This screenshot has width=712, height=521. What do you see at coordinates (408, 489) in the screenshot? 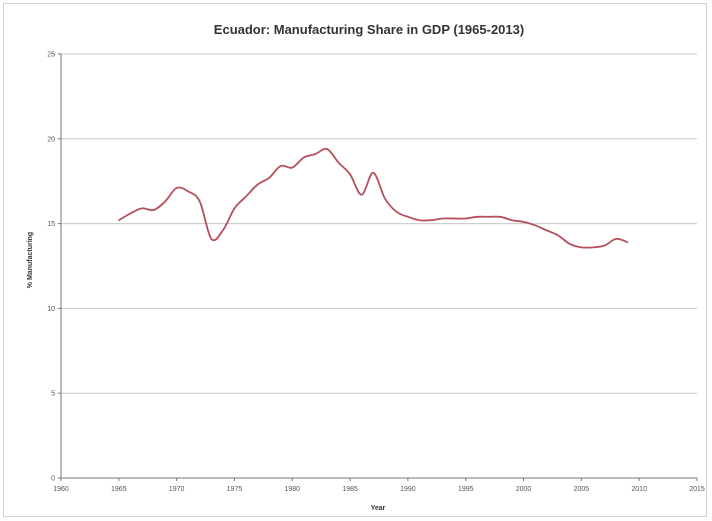
I see `x-tick-label-1990: 1990` at bounding box center [408, 489].